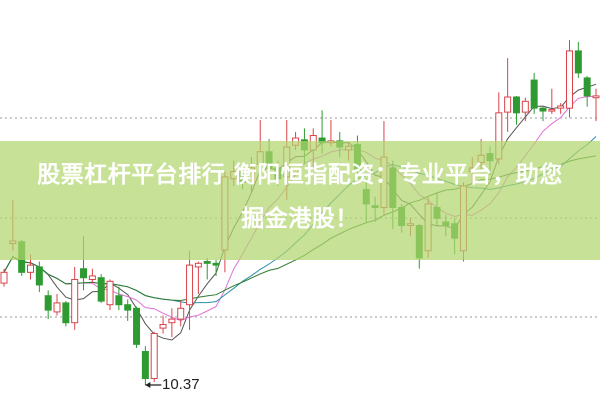 The width and height of the screenshot is (600, 401). What do you see at coordinates (300, 175) in the screenshot?
I see `headline-line1: 股票杠杆平台排行 衡阳恒指配资：专业平台，助您` at bounding box center [300, 175].